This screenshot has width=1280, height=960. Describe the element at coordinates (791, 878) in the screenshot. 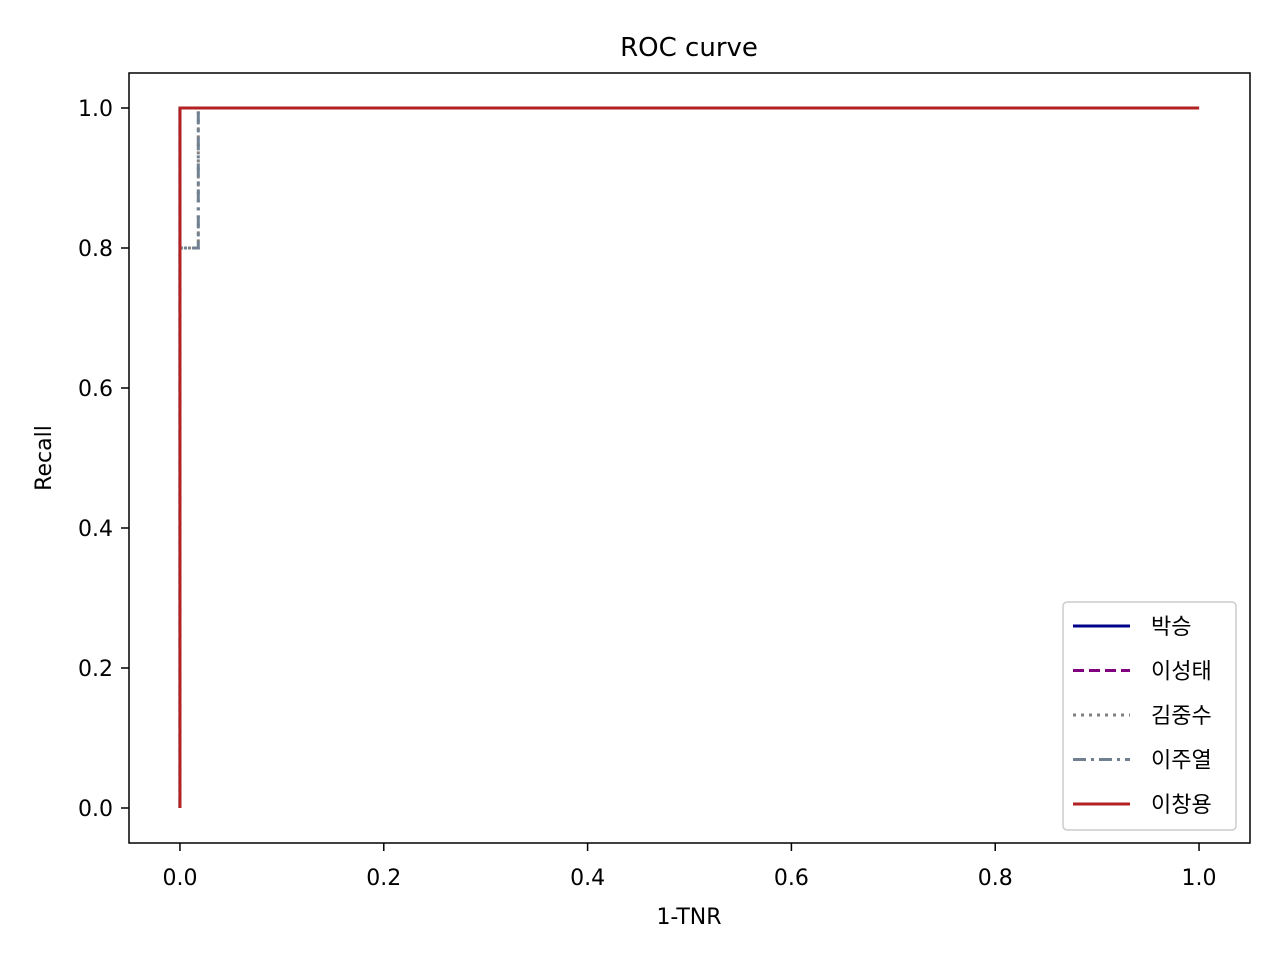

I see `x-tick-label: 0.6` at that location.